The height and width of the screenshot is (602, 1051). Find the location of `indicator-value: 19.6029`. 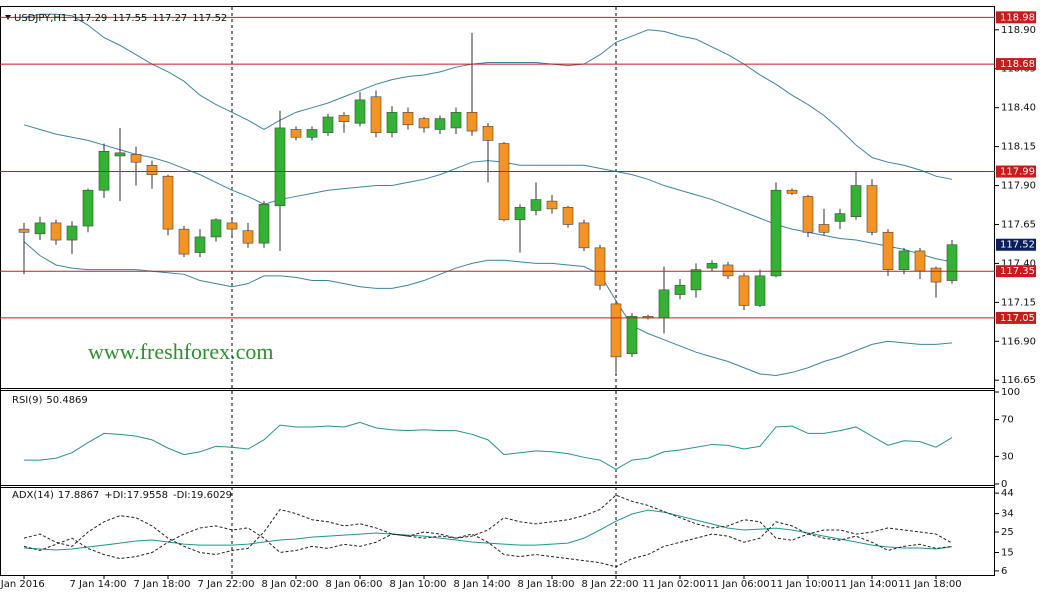

indicator-value: 19.6029 is located at coordinates (211, 495).